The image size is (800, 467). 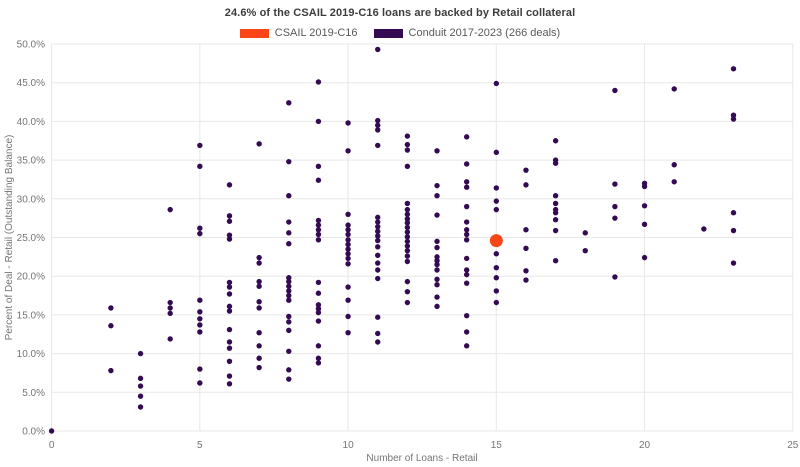 What do you see at coordinates (484, 33) in the screenshot?
I see `legend-label-conduit: Conduit 2017-2023 (266 deals)` at bounding box center [484, 33].